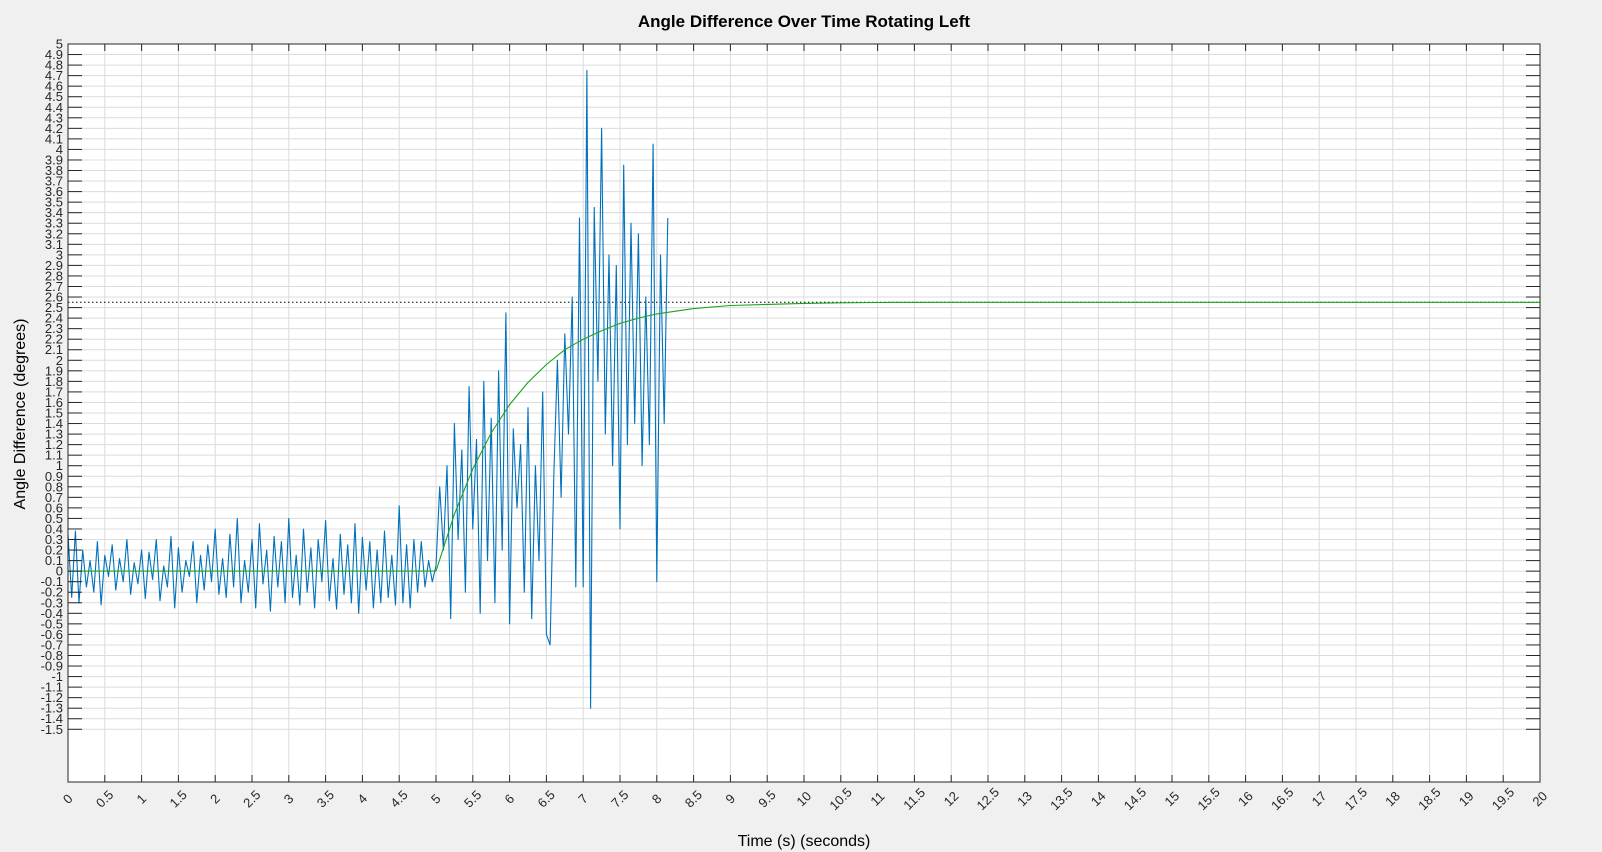 Image resolution: width=1602 pixels, height=852 pixels. What do you see at coordinates (54, 159) in the screenshot?
I see `y-tick-label: 3.9` at bounding box center [54, 159].